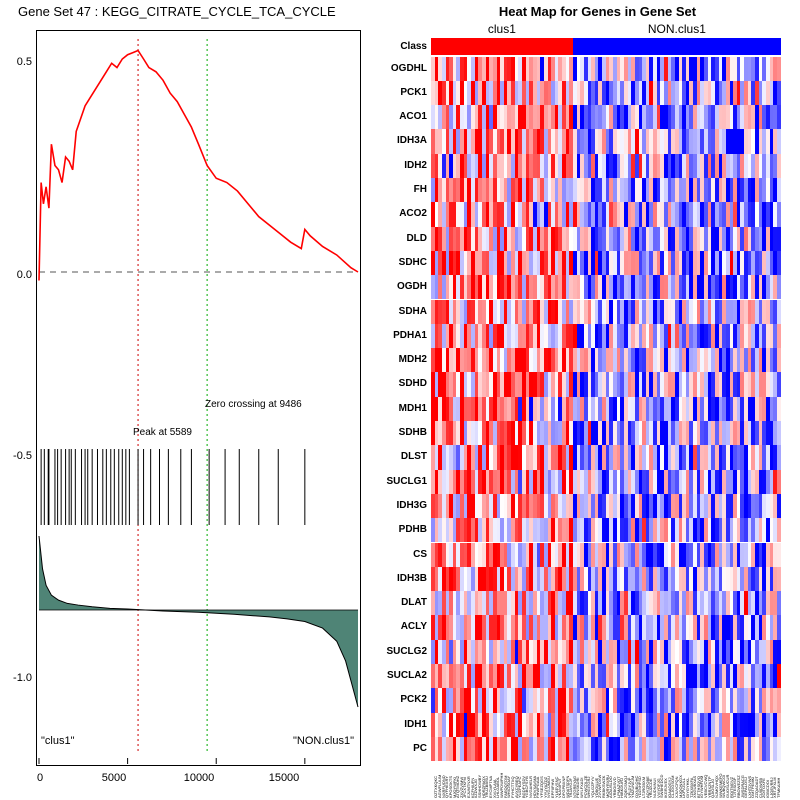  I want to click on heatmap-row-label-sucla2: SUCLA2, so click(406, 675).